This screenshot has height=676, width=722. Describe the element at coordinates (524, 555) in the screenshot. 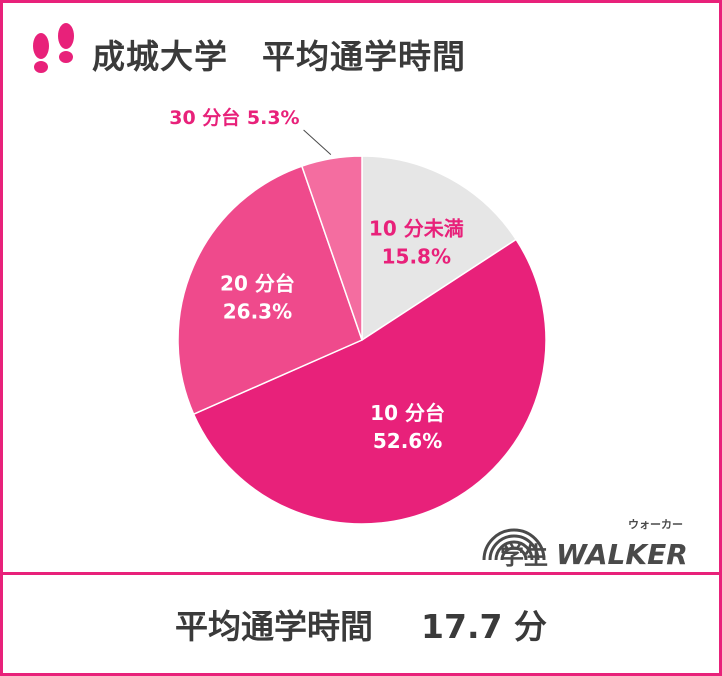

I see `svg-text: 学生` at that location.